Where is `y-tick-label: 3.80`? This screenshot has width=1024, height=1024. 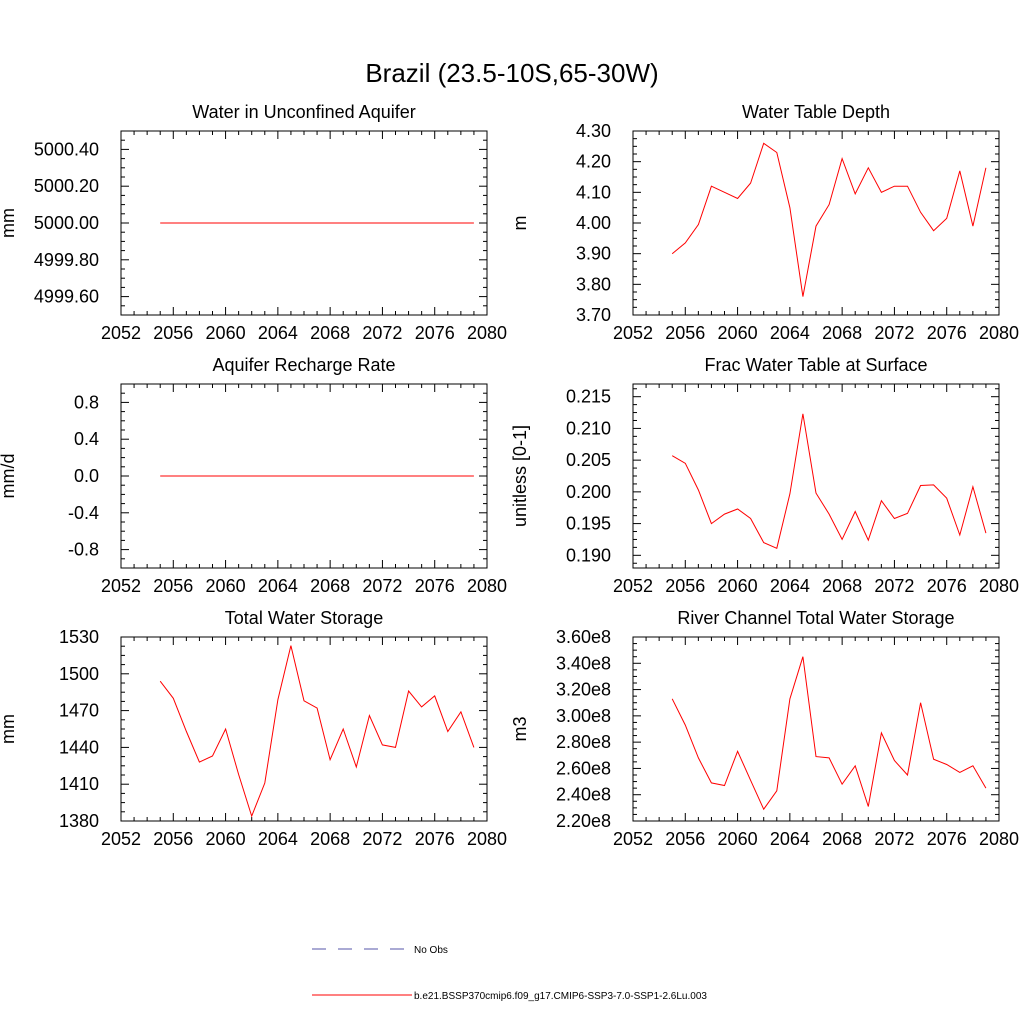
y-tick-label: 3.80 is located at coordinates (593, 284).